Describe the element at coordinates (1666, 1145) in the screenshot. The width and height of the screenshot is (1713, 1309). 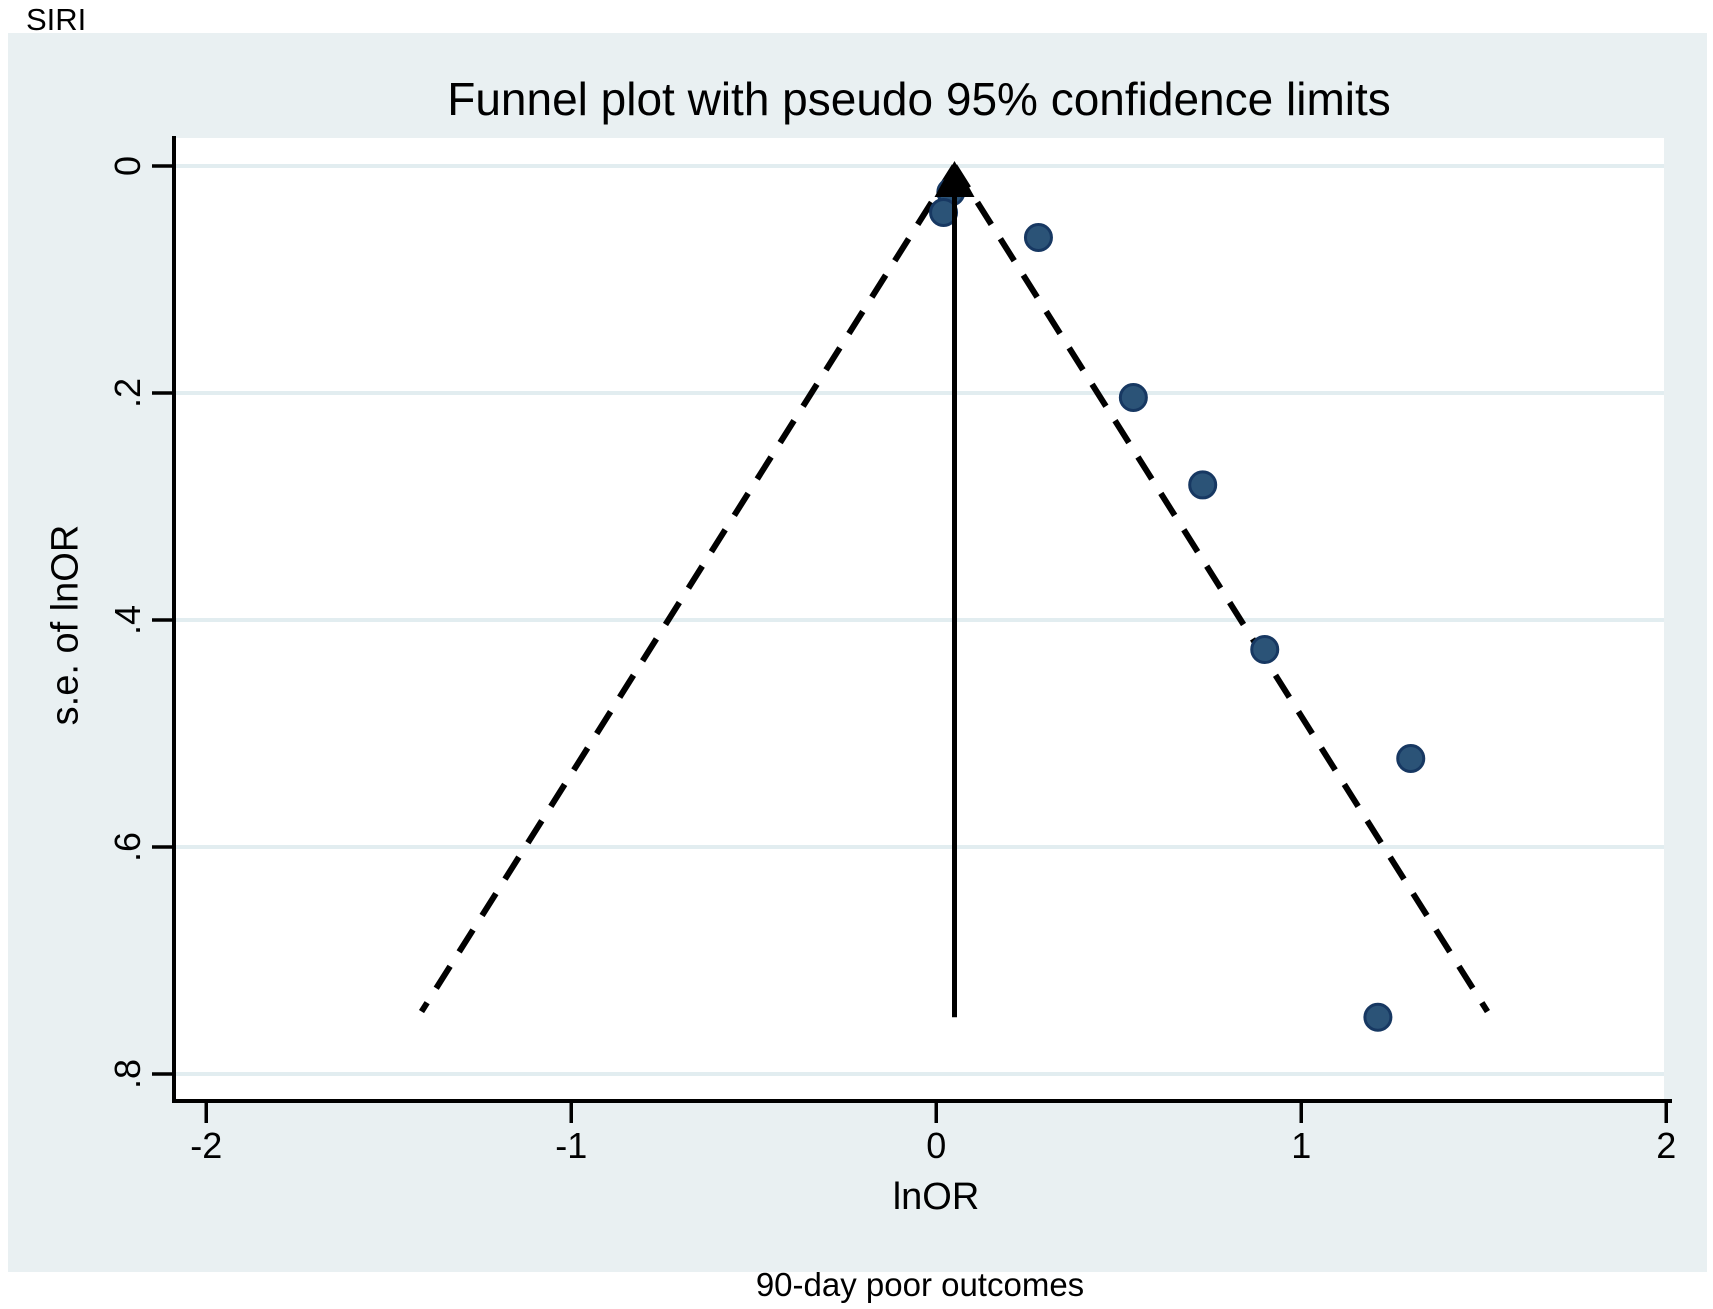
I see `x-tick-label: 2` at that location.